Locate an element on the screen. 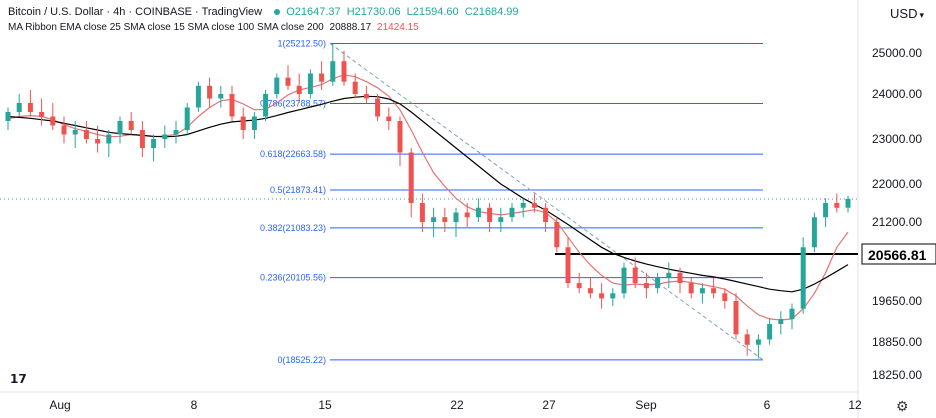 The height and width of the screenshot is (418, 936). y-tick-label: 18850.00 is located at coordinates (897, 342).